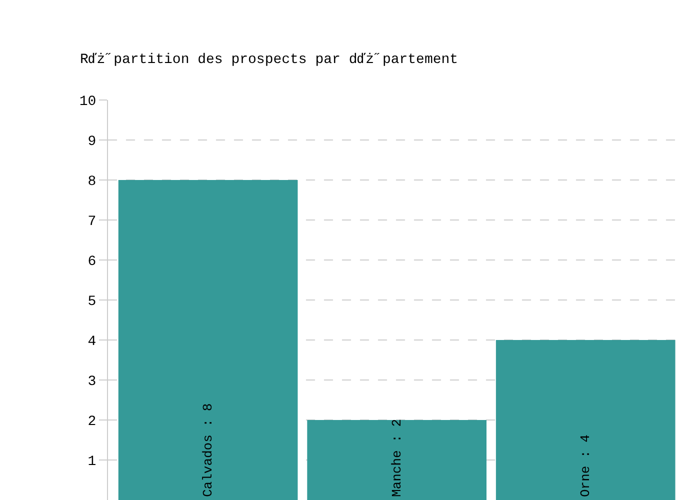 The height and width of the screenshot is (500, 680). What do you see at coordinates (92, 462) in the screenshot?
I see `y-tick-label: 1` at bounding box center [92, 462].